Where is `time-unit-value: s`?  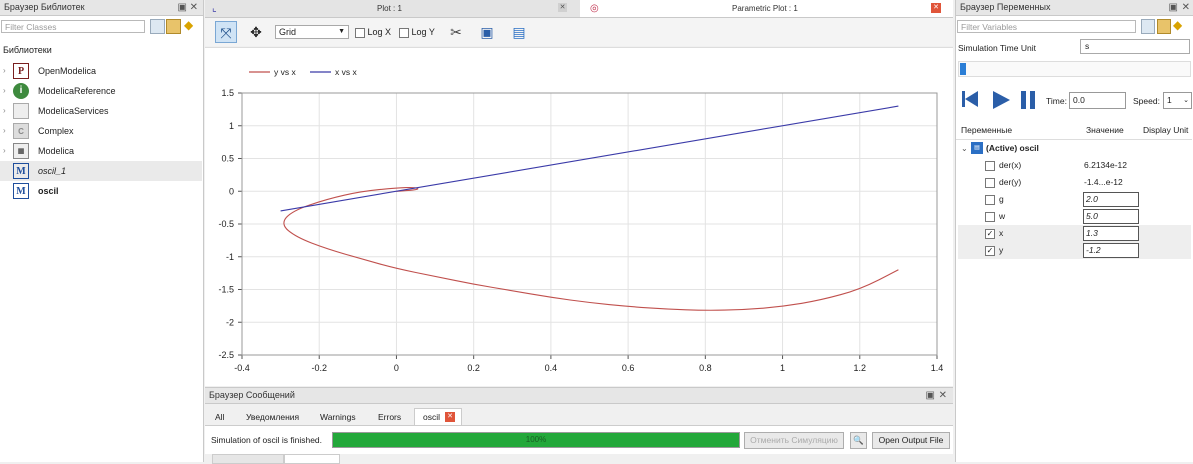 time-unit-value: s is located at coordinates (1087, 46).